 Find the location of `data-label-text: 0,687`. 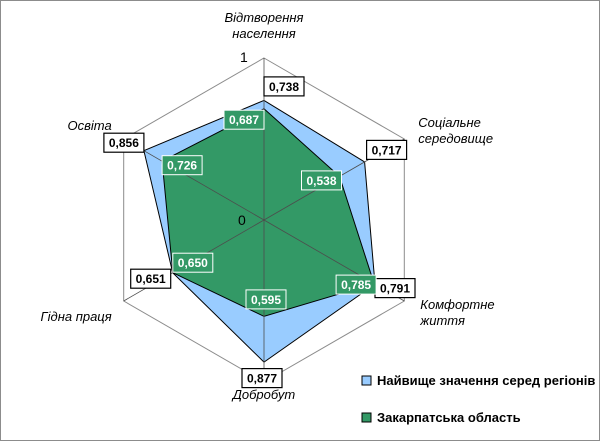

data-label-text: 0,687 is located at coordinates (244, 120).